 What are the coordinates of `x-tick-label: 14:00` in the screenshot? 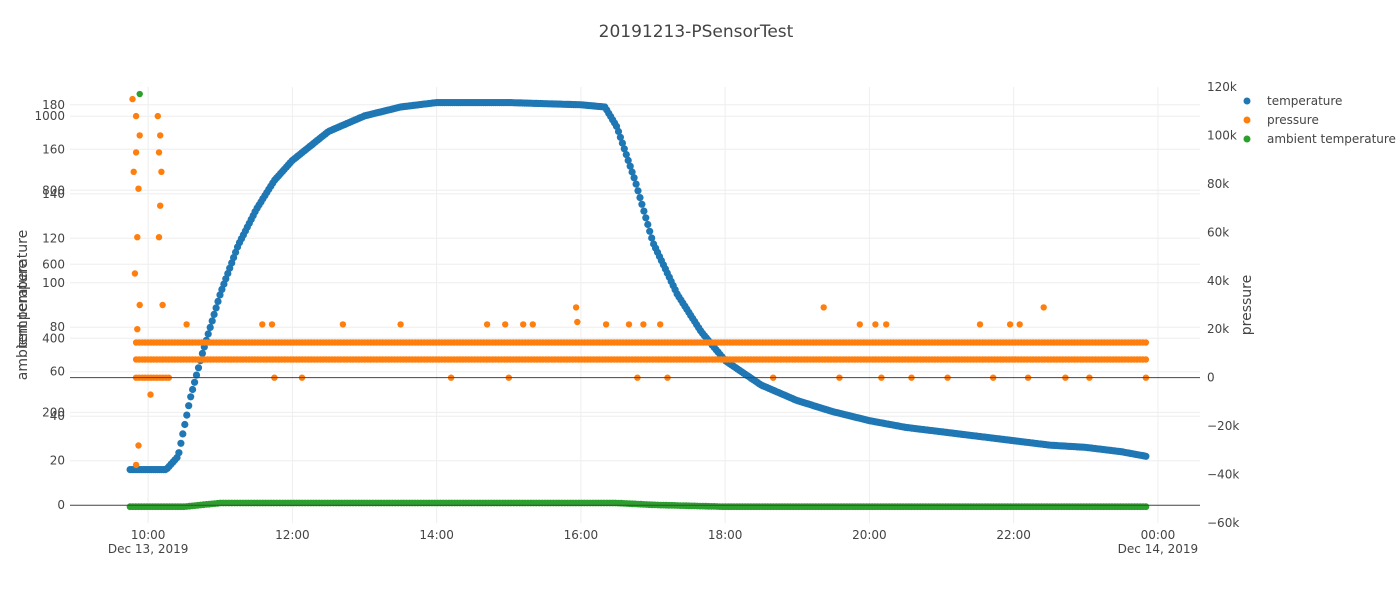 It's located at (436, 535).